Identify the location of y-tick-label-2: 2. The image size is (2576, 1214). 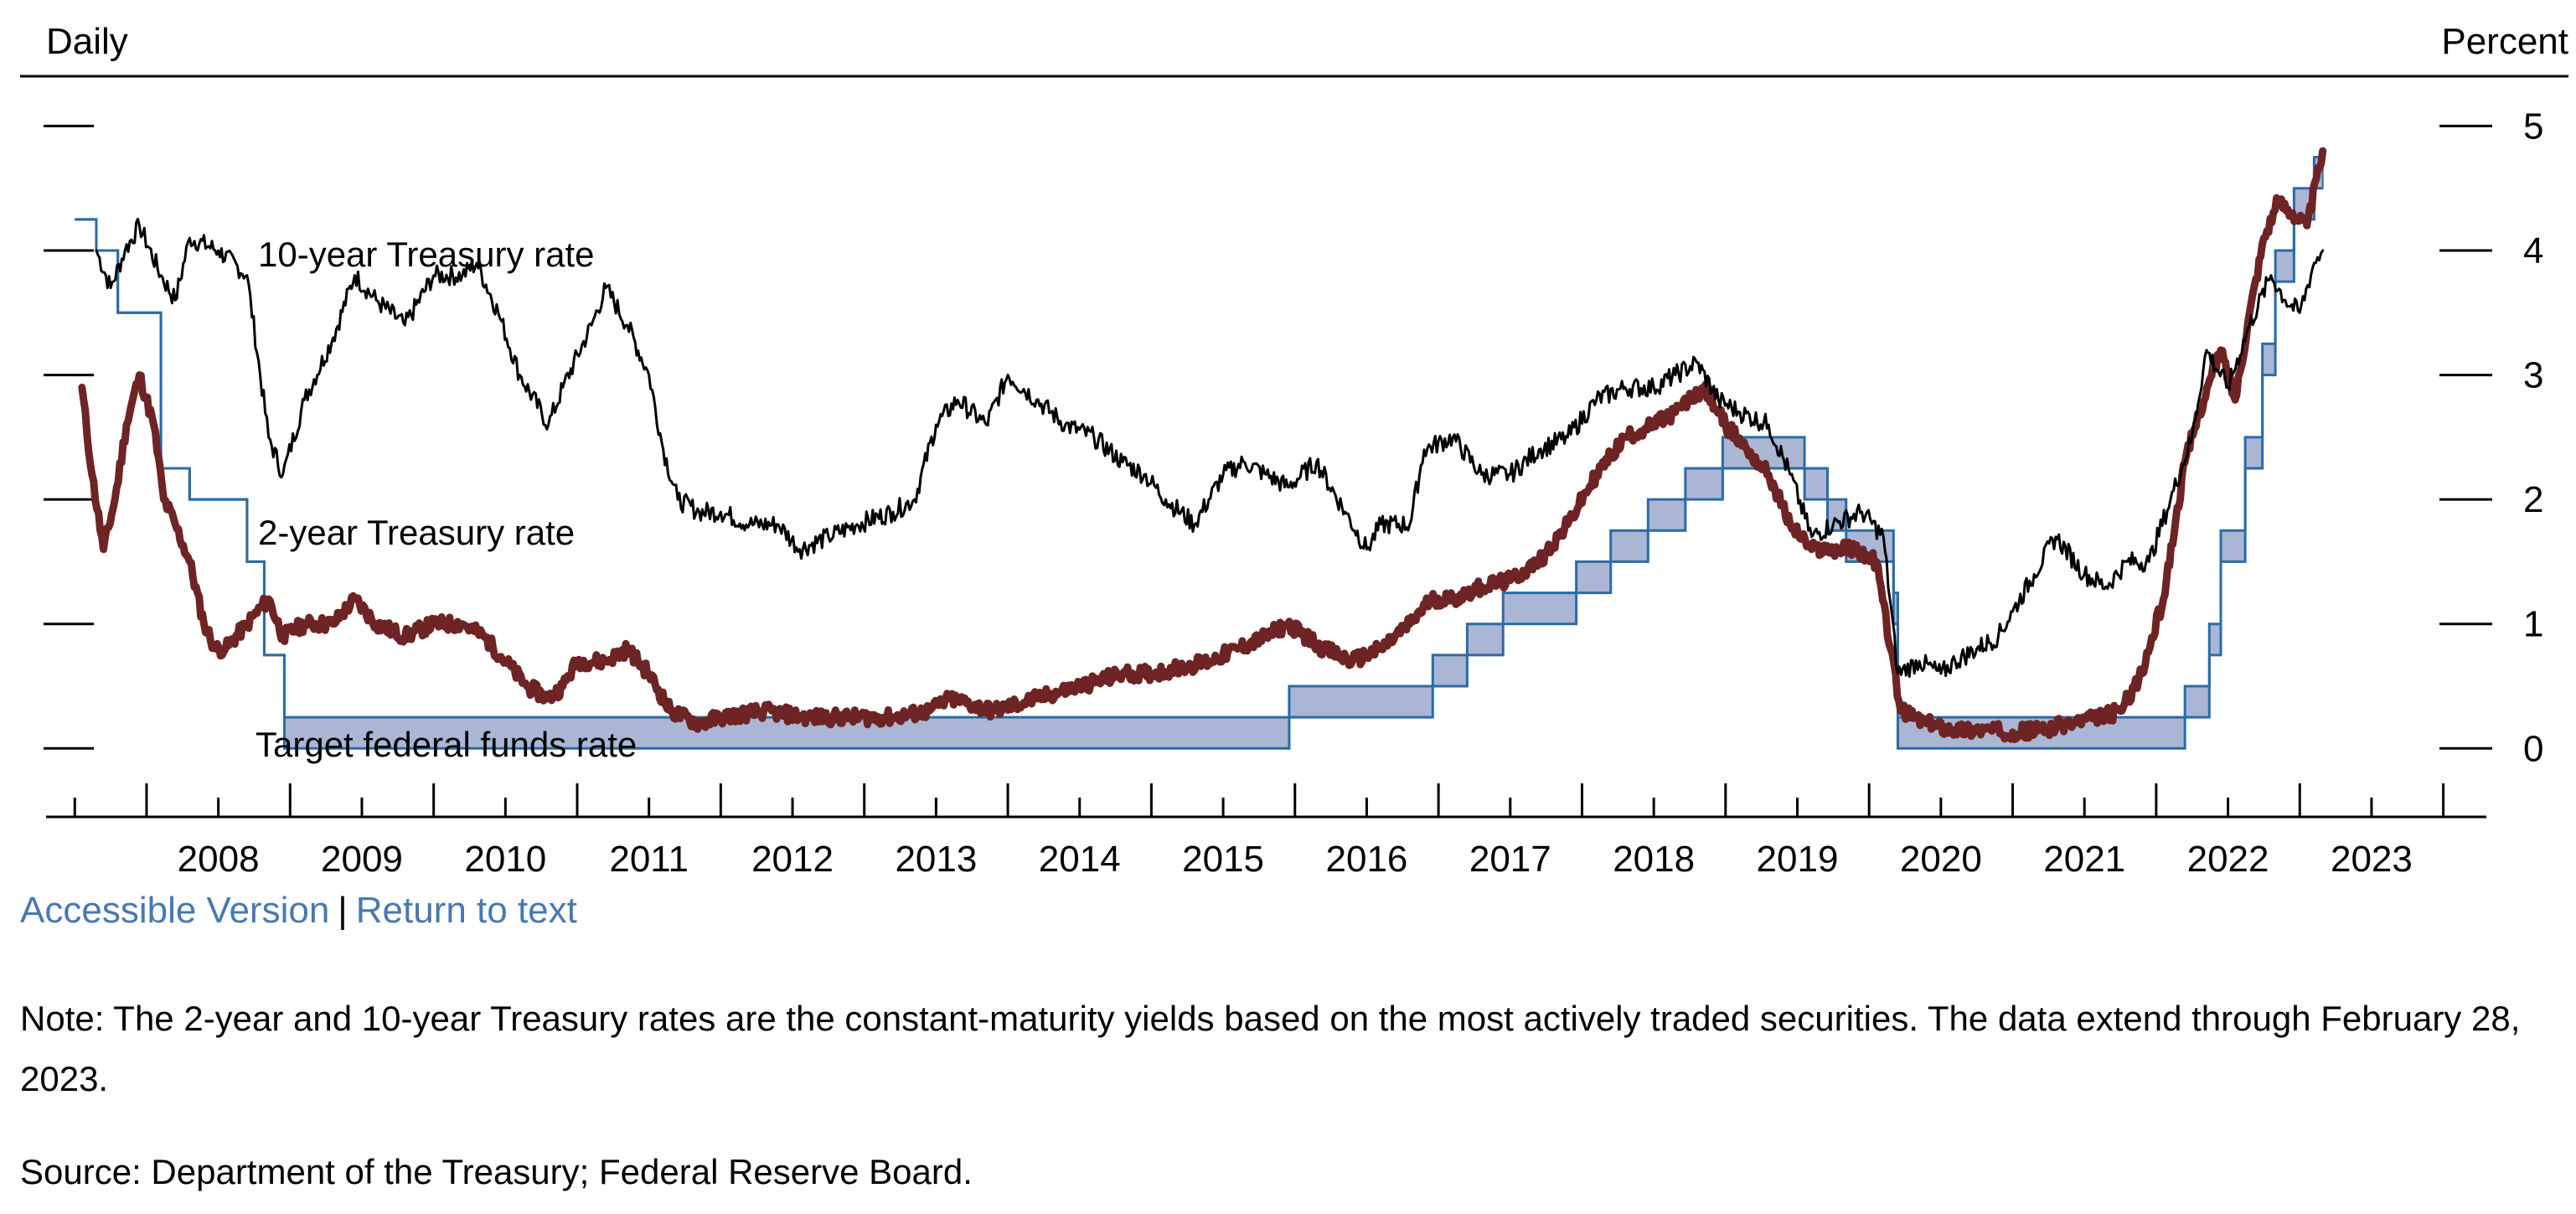
(2533, 499).